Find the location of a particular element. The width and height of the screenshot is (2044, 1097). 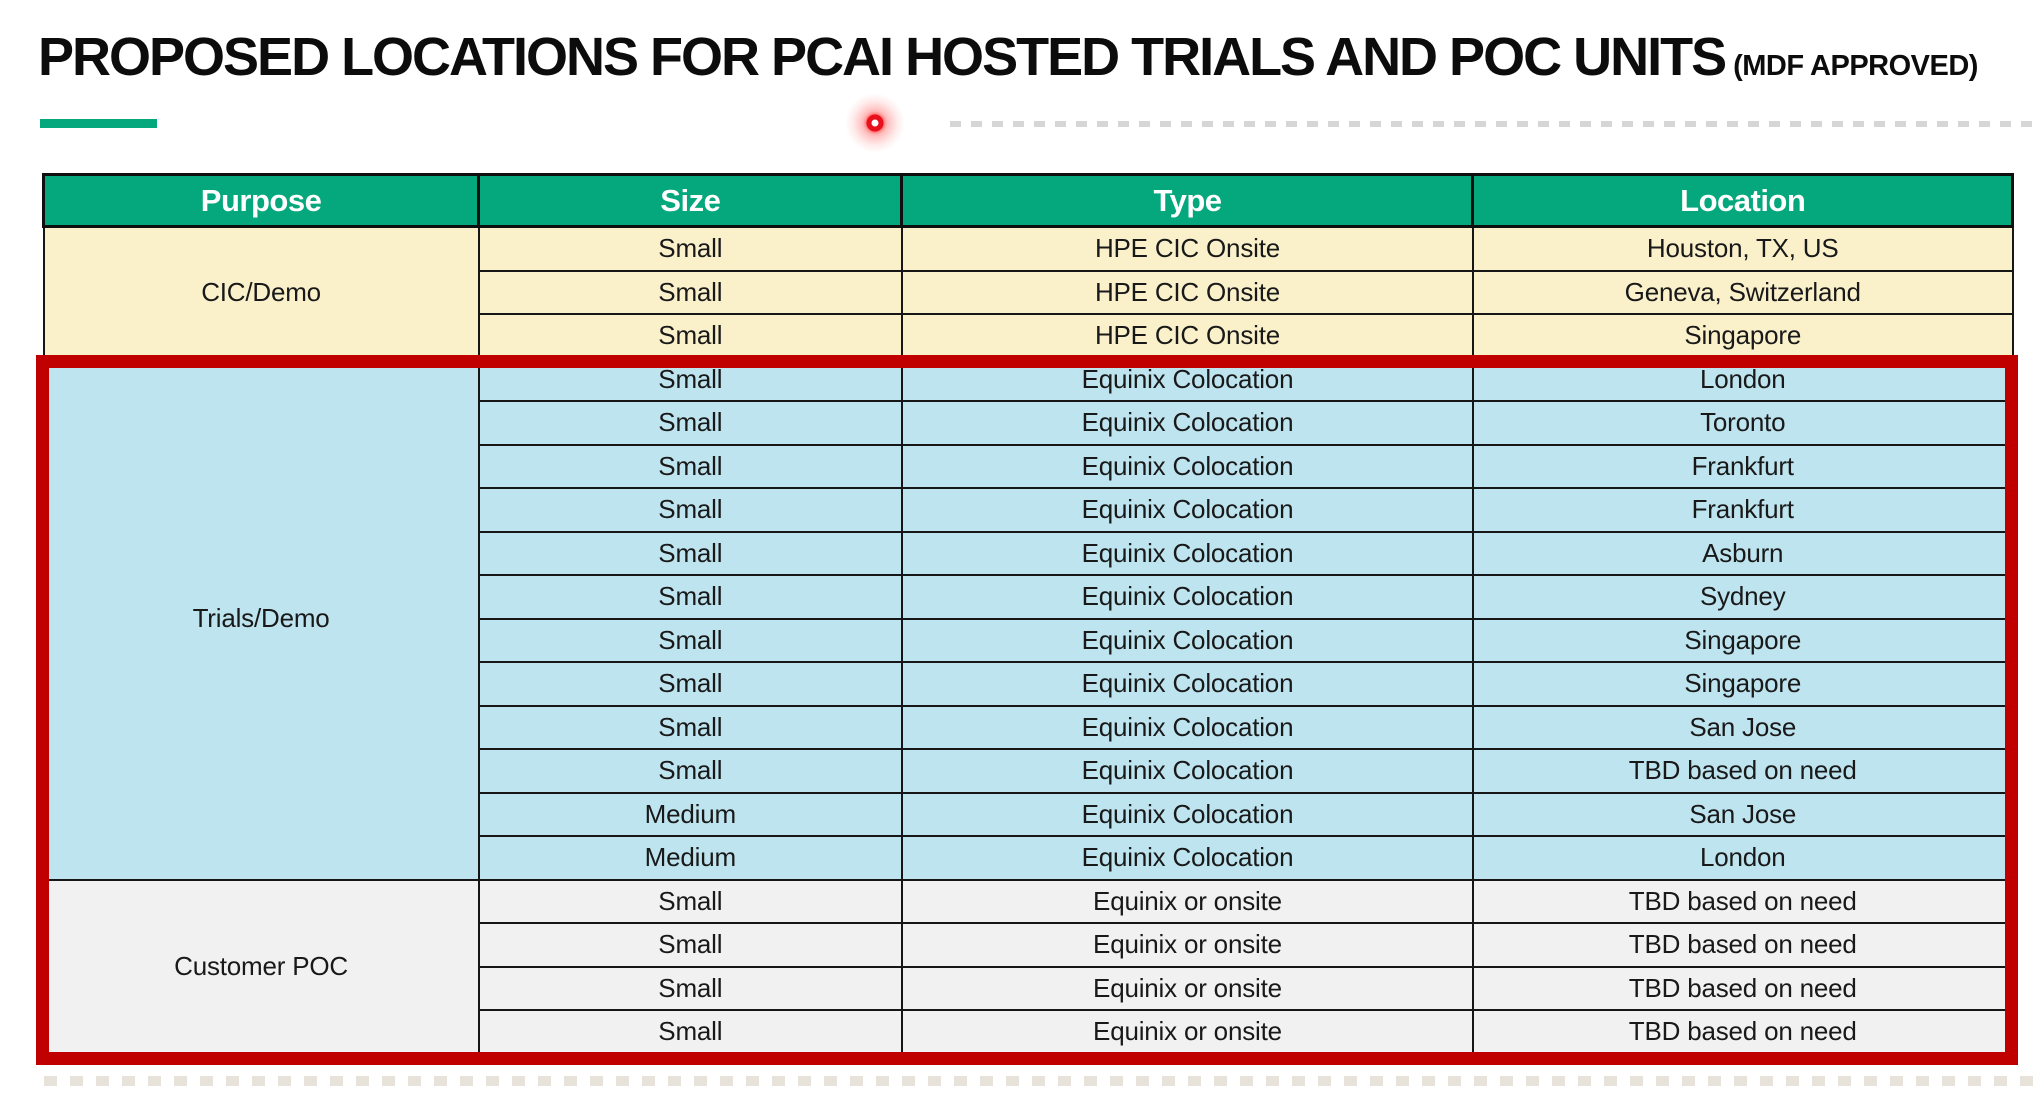

table-row: Medium Equinix Colocation London is located at coordinates (1029, 858).